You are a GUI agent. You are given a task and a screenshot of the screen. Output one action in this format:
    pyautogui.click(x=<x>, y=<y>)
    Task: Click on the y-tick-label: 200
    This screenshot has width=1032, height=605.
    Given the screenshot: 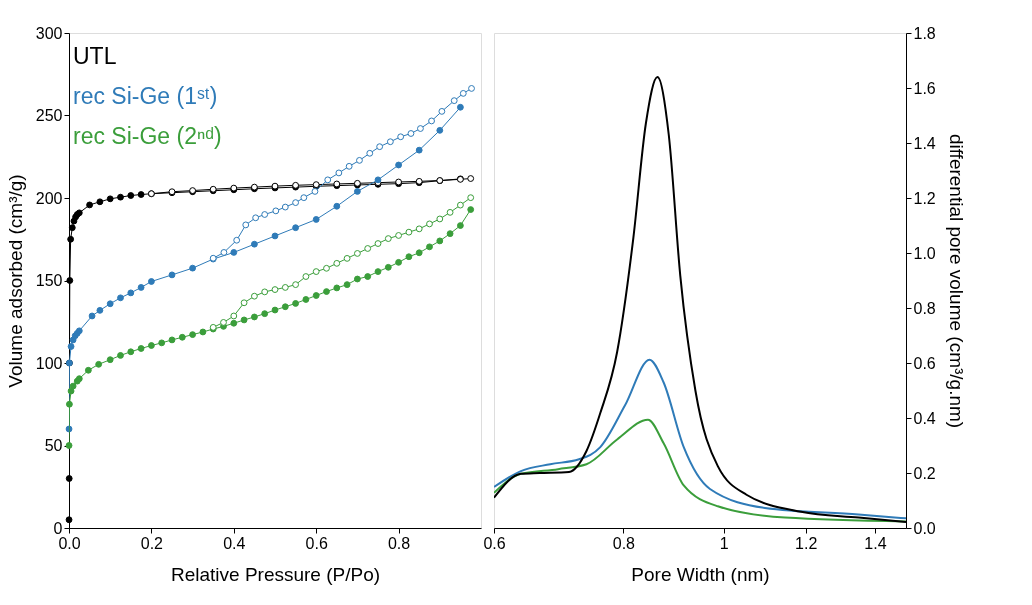 What is the action you would take?
    pyautogui.click(x=49, y=198)
    